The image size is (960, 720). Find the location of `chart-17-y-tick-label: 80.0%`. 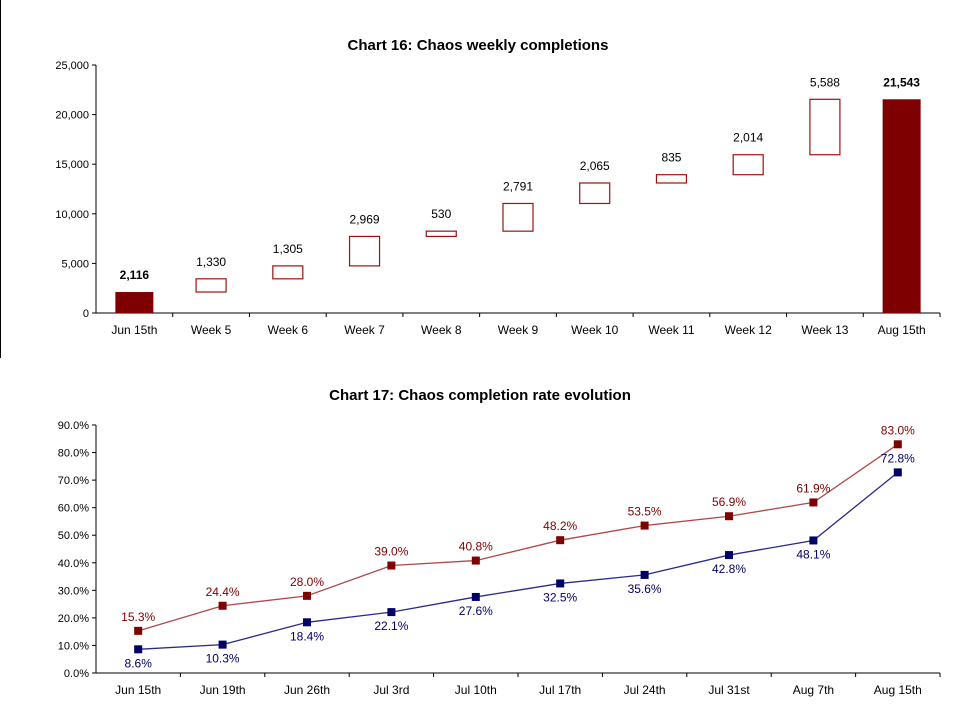

chart-17-y-tick-label: 80.0% is located at coordinates (73, 454).